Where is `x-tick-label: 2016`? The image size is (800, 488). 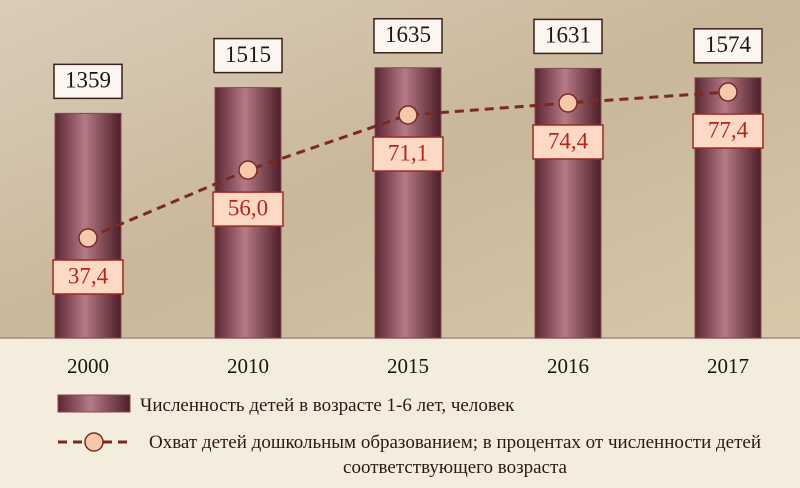
x-tick-label: 2016 is located at coordinates (568, 366).